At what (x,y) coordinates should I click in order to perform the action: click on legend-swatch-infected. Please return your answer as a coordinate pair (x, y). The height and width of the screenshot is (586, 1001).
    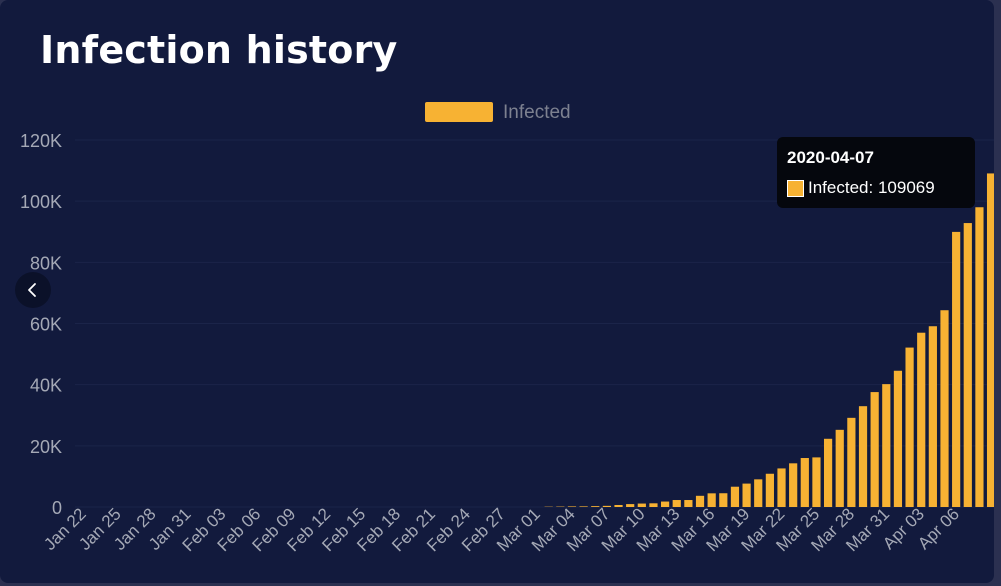
    Looking at the image, I should click on (459, 112).